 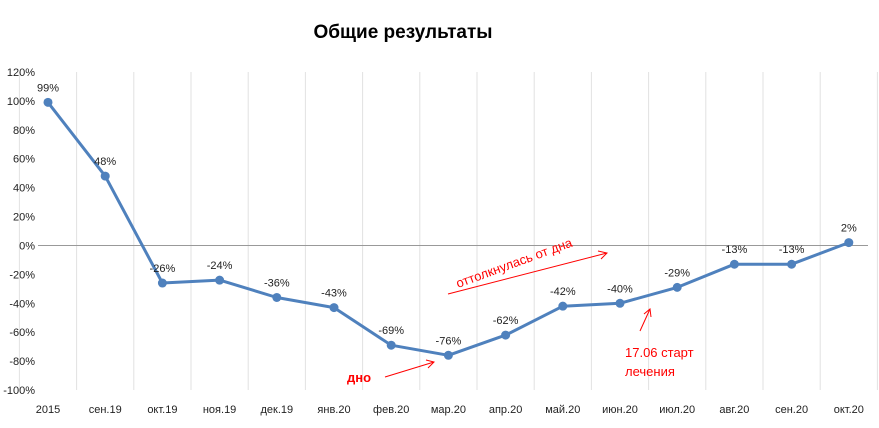 What do you see at coordinates (505, 410) in the screenshot?
I see `x-tick-label: апр.20` at bounding box center [505, 410].